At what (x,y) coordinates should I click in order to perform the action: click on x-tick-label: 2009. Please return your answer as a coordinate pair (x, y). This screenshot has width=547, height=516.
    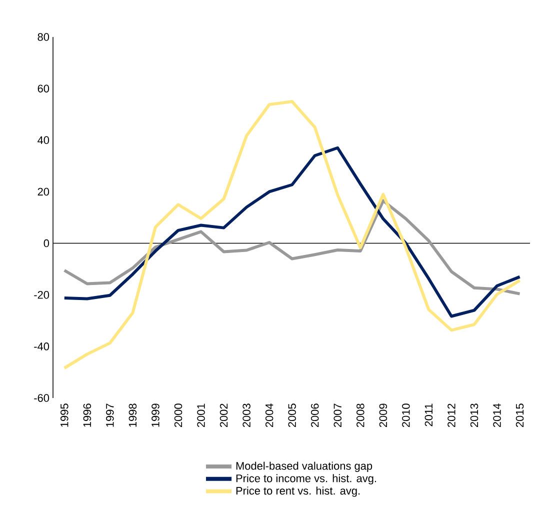
    Looking at the image, I should click on (383, 416).